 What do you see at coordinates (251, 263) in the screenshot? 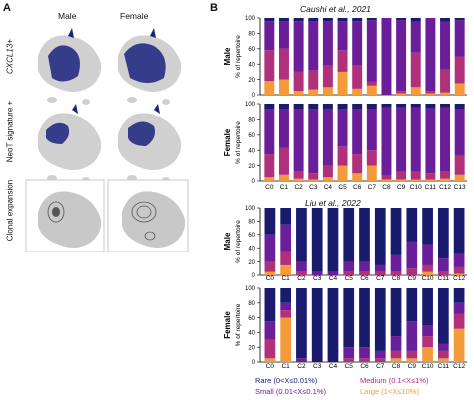
I see `y-tick-label: 20` at bounding box center [251, 263].